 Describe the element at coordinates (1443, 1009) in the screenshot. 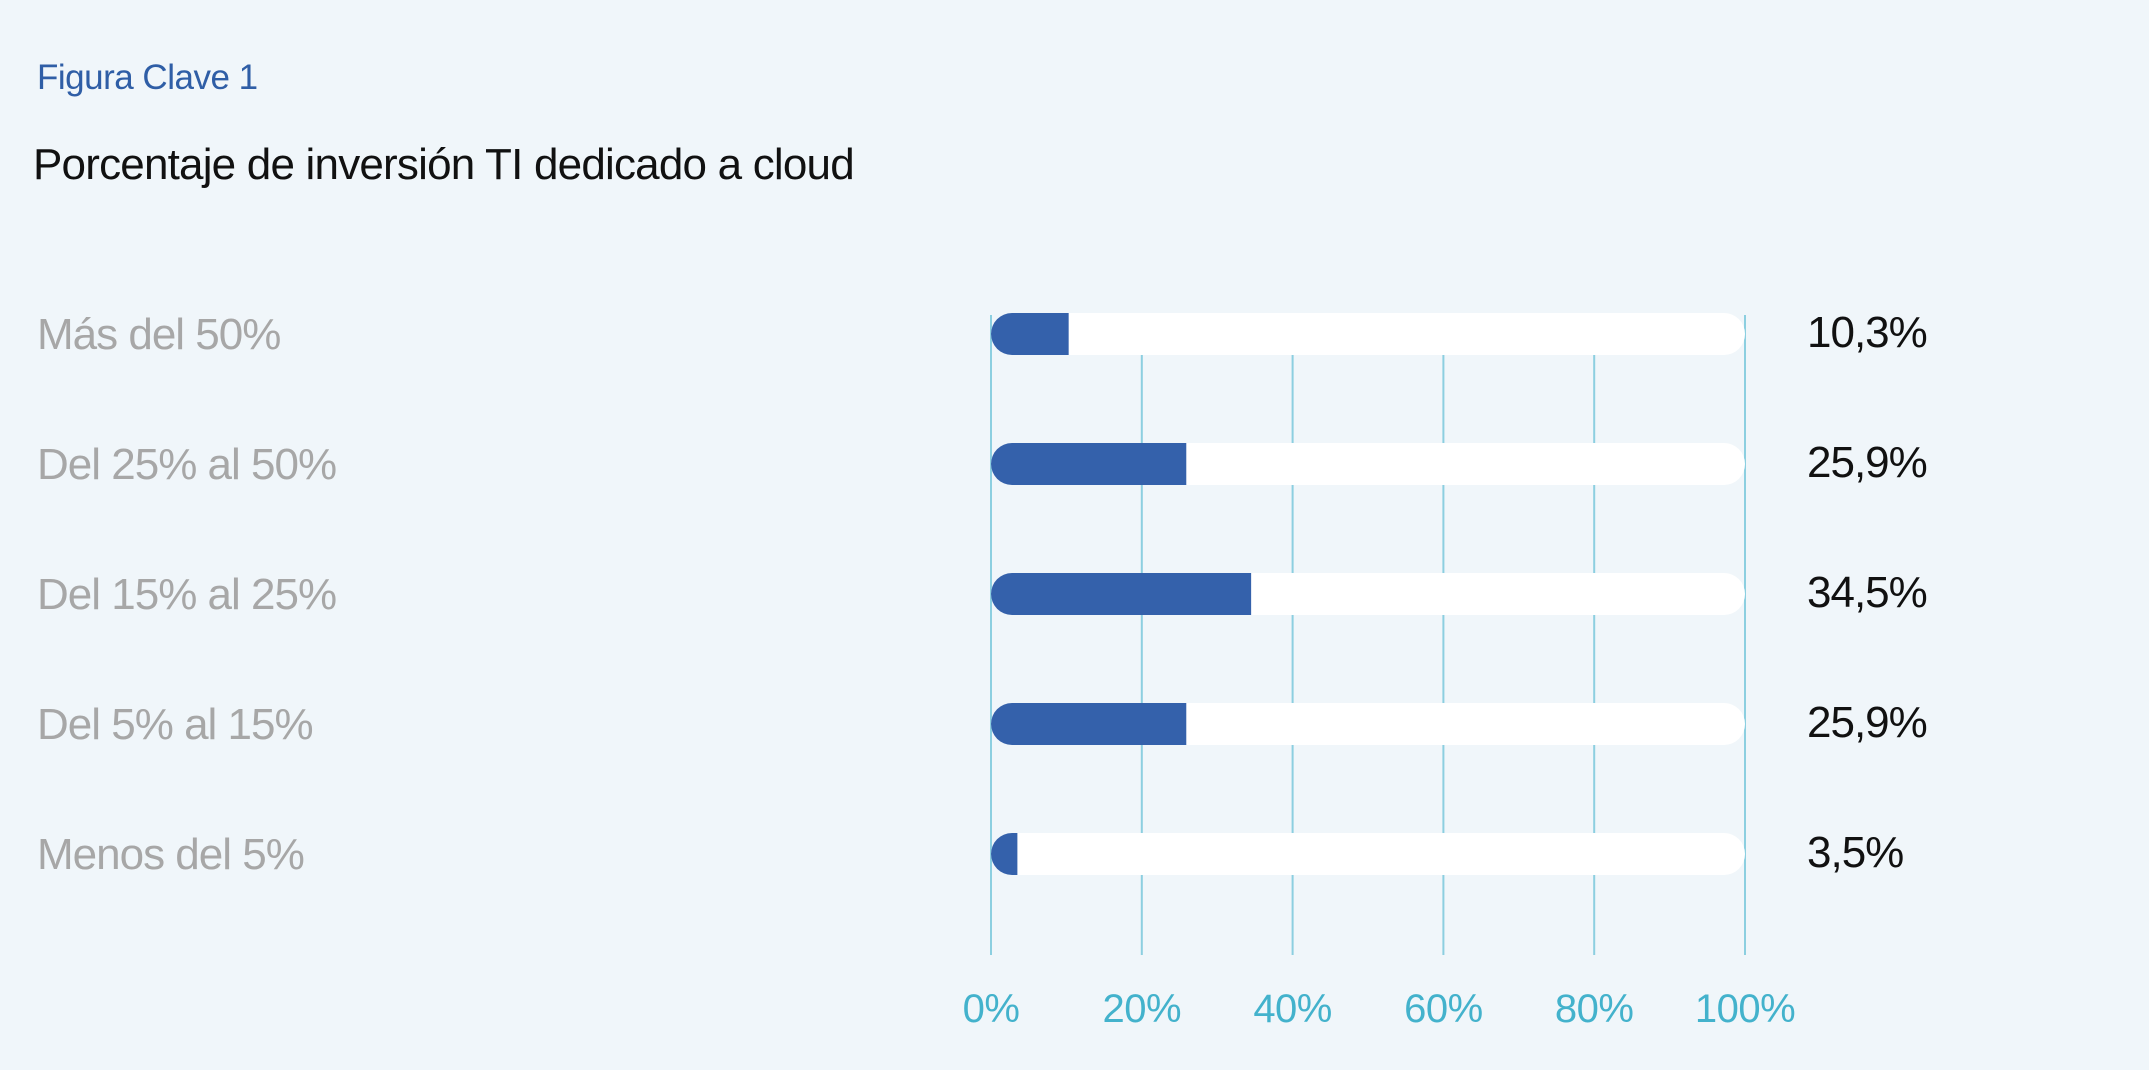

I see `x-tick-label: 60%` at that location.